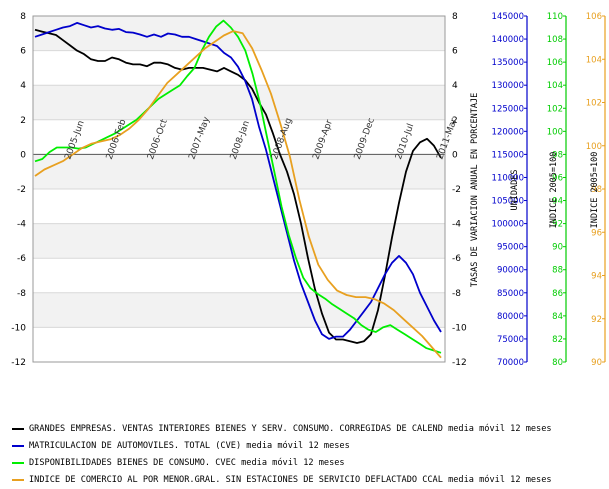  Describe the element at coordinates (510, 340) in the screenshot. I see `axis-tick-label: 75000` at that location.